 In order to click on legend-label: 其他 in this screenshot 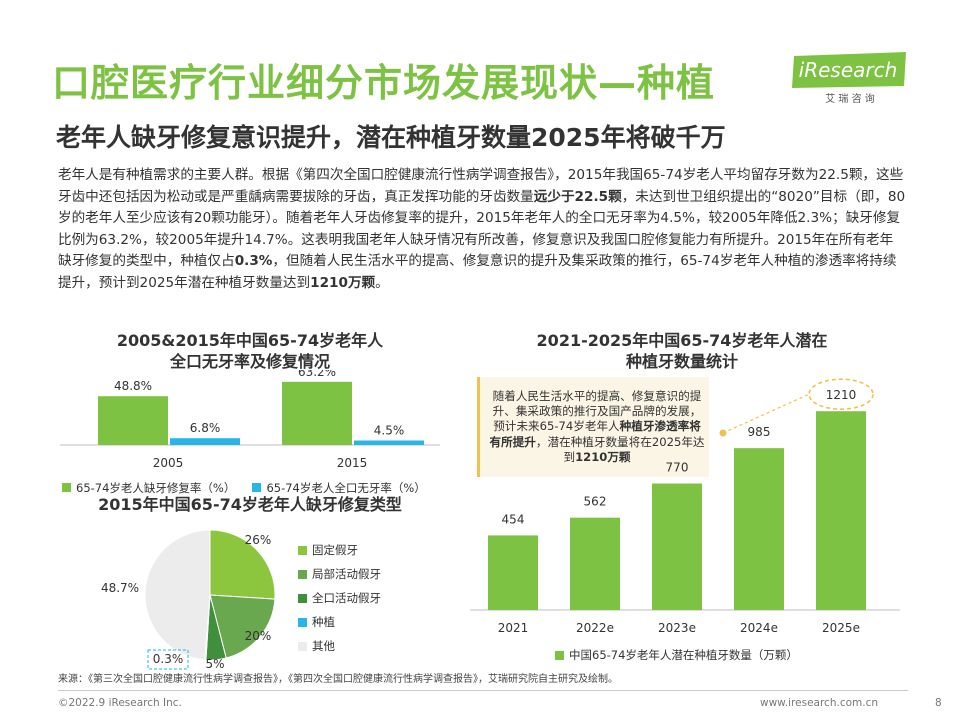, I will do `click(323, 646)`.